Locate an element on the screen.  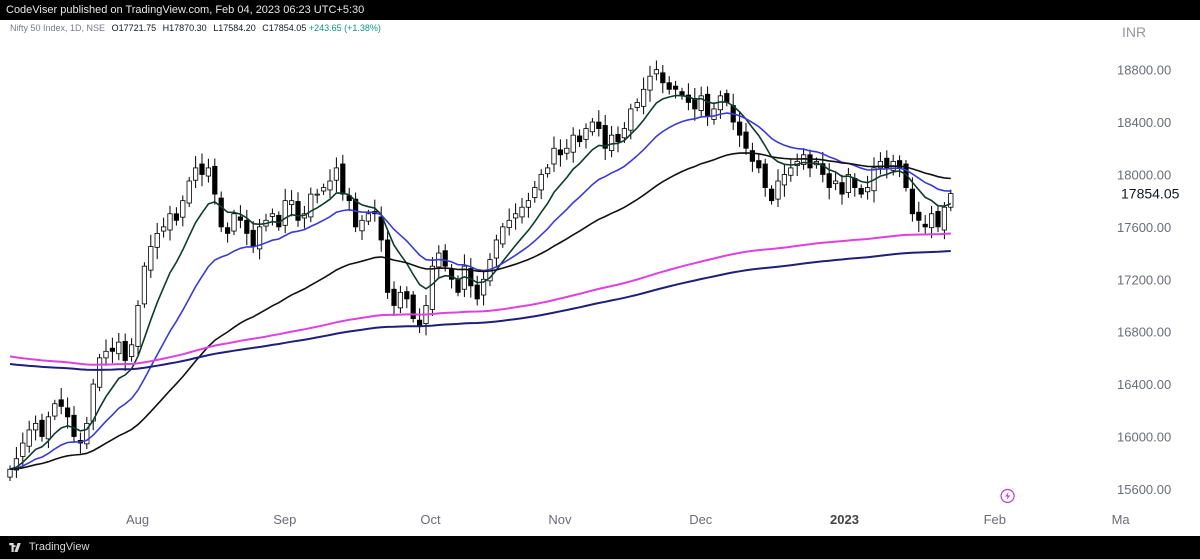
footer-brand: TradingView is located at coordinates (59, 547).